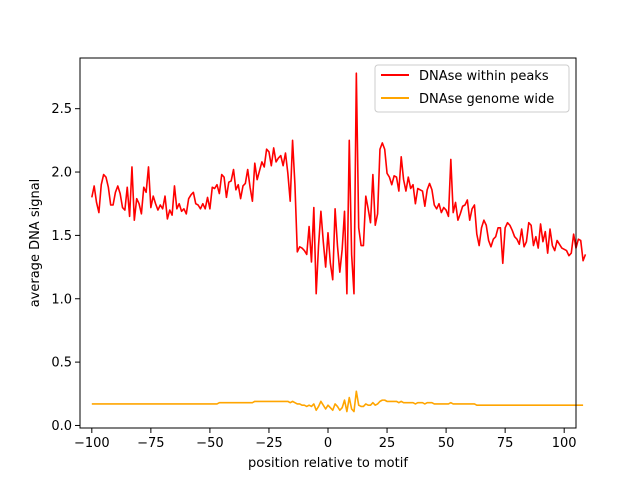 This screenshot has height=480, width=640. Describe the element at coordinates (446, 443) in the screenshot. I see `x-tick-label: 50` at that location.